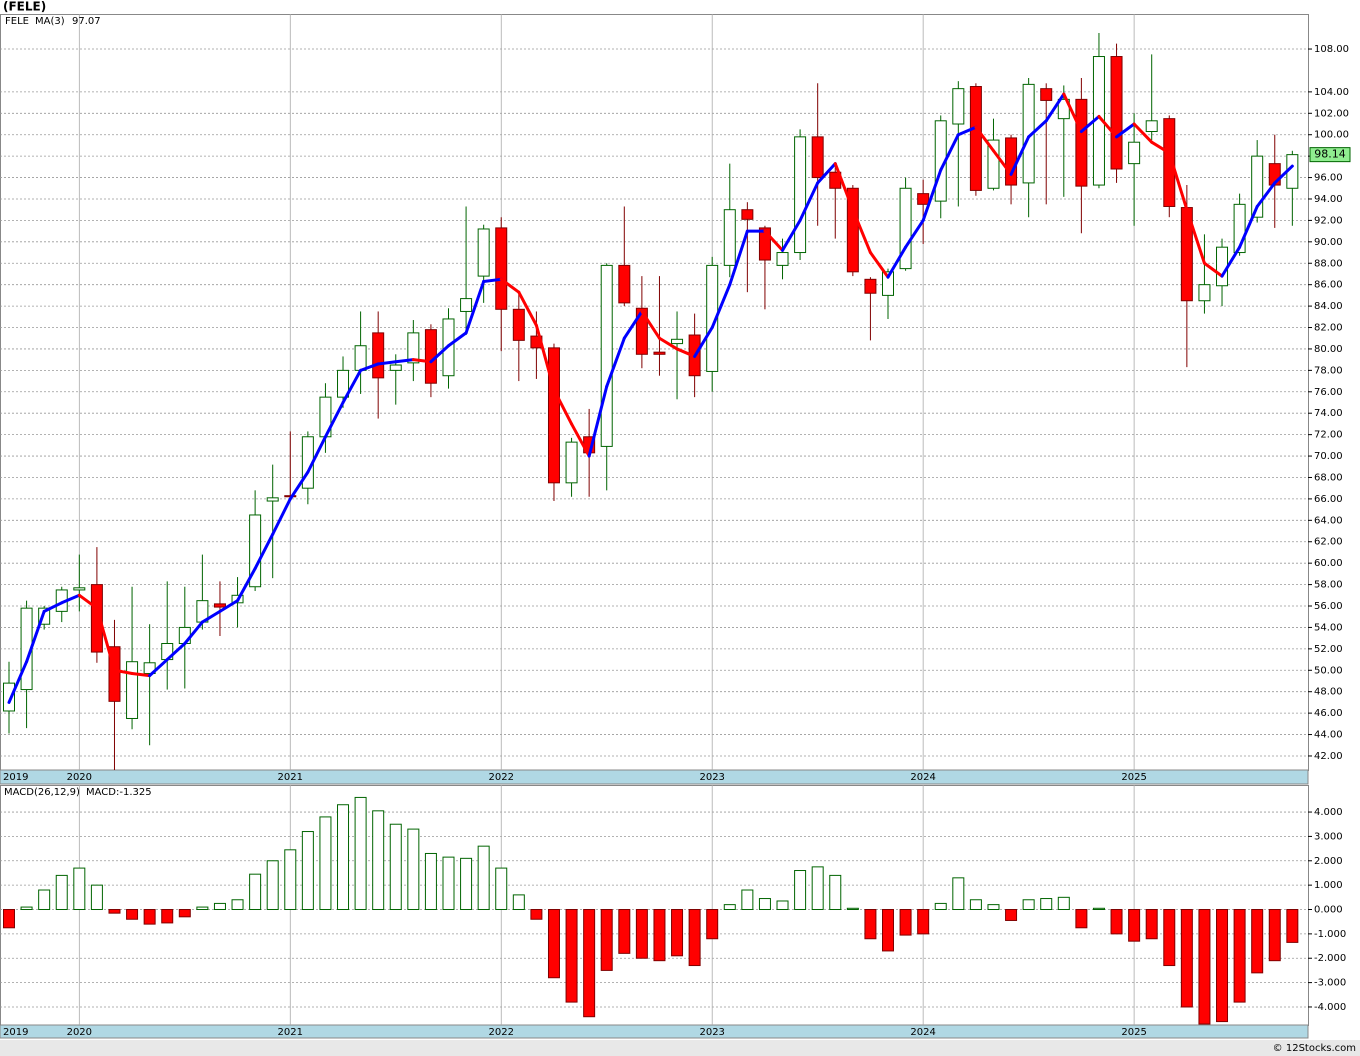 This screenshot has height=1056, width=1360. I want to click on x-tick-label: 2023, so click(711, 1032).